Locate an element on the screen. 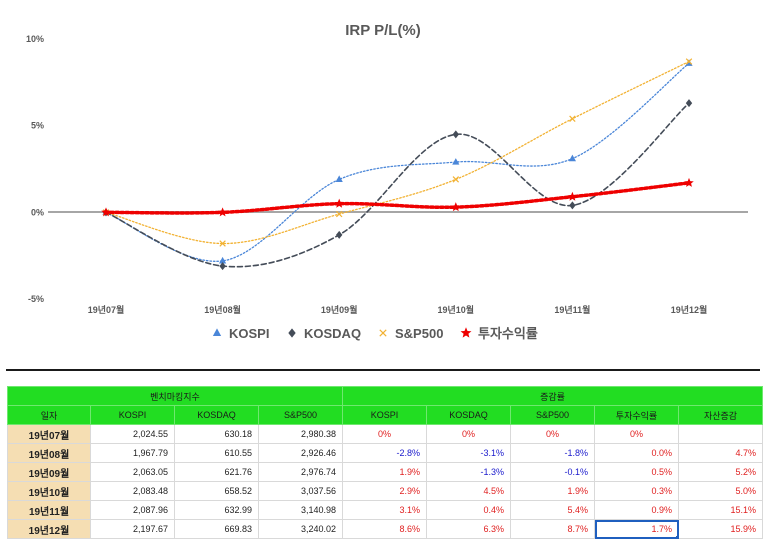  return-cell: 0.9% is located at coordinates (636, 510).